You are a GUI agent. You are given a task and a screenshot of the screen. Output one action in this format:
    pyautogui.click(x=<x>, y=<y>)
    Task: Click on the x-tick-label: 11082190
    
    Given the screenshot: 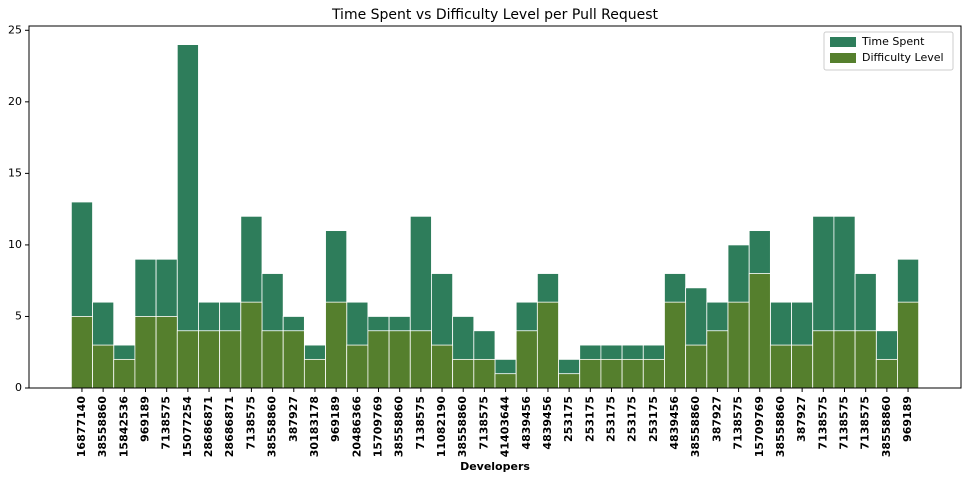 What is the action you would take?
    pyautogui.click(x=441, y=427)
    